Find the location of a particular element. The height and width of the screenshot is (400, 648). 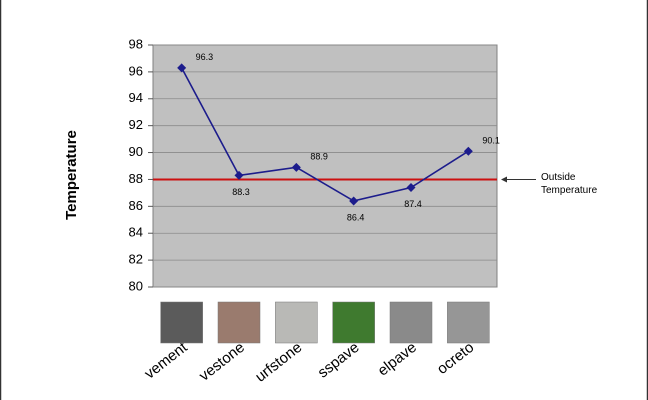

arrow-head is located at coordinates (504, 179).